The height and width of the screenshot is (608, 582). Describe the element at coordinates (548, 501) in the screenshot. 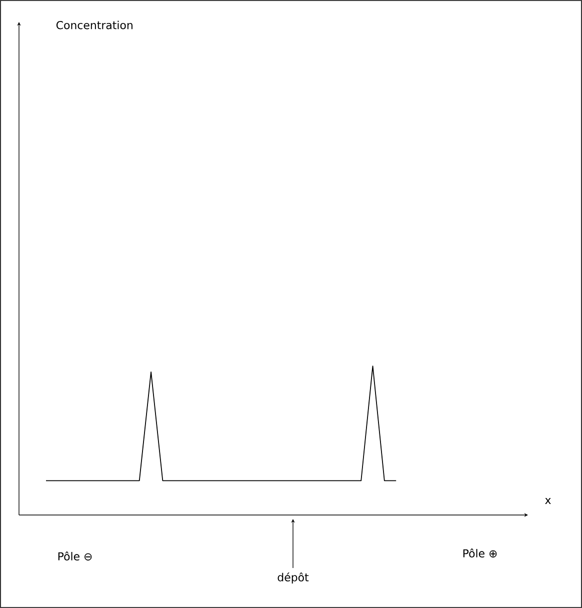

I see `text: x` at that location.